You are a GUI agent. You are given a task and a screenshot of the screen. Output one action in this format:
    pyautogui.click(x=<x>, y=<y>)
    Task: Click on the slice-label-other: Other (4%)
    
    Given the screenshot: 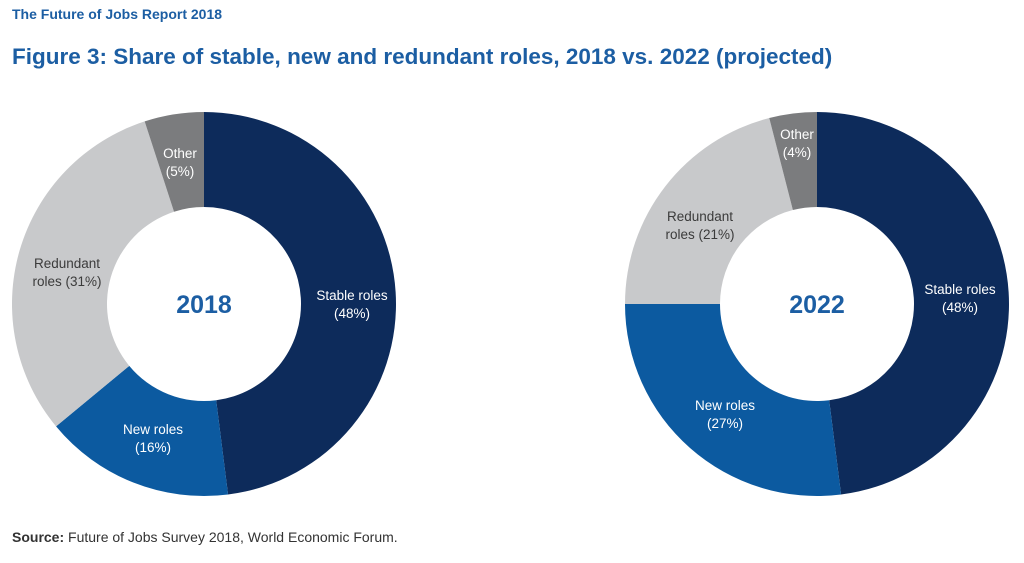 What is the action you would take?
    pyautogui.click(x=797, y=143)
    